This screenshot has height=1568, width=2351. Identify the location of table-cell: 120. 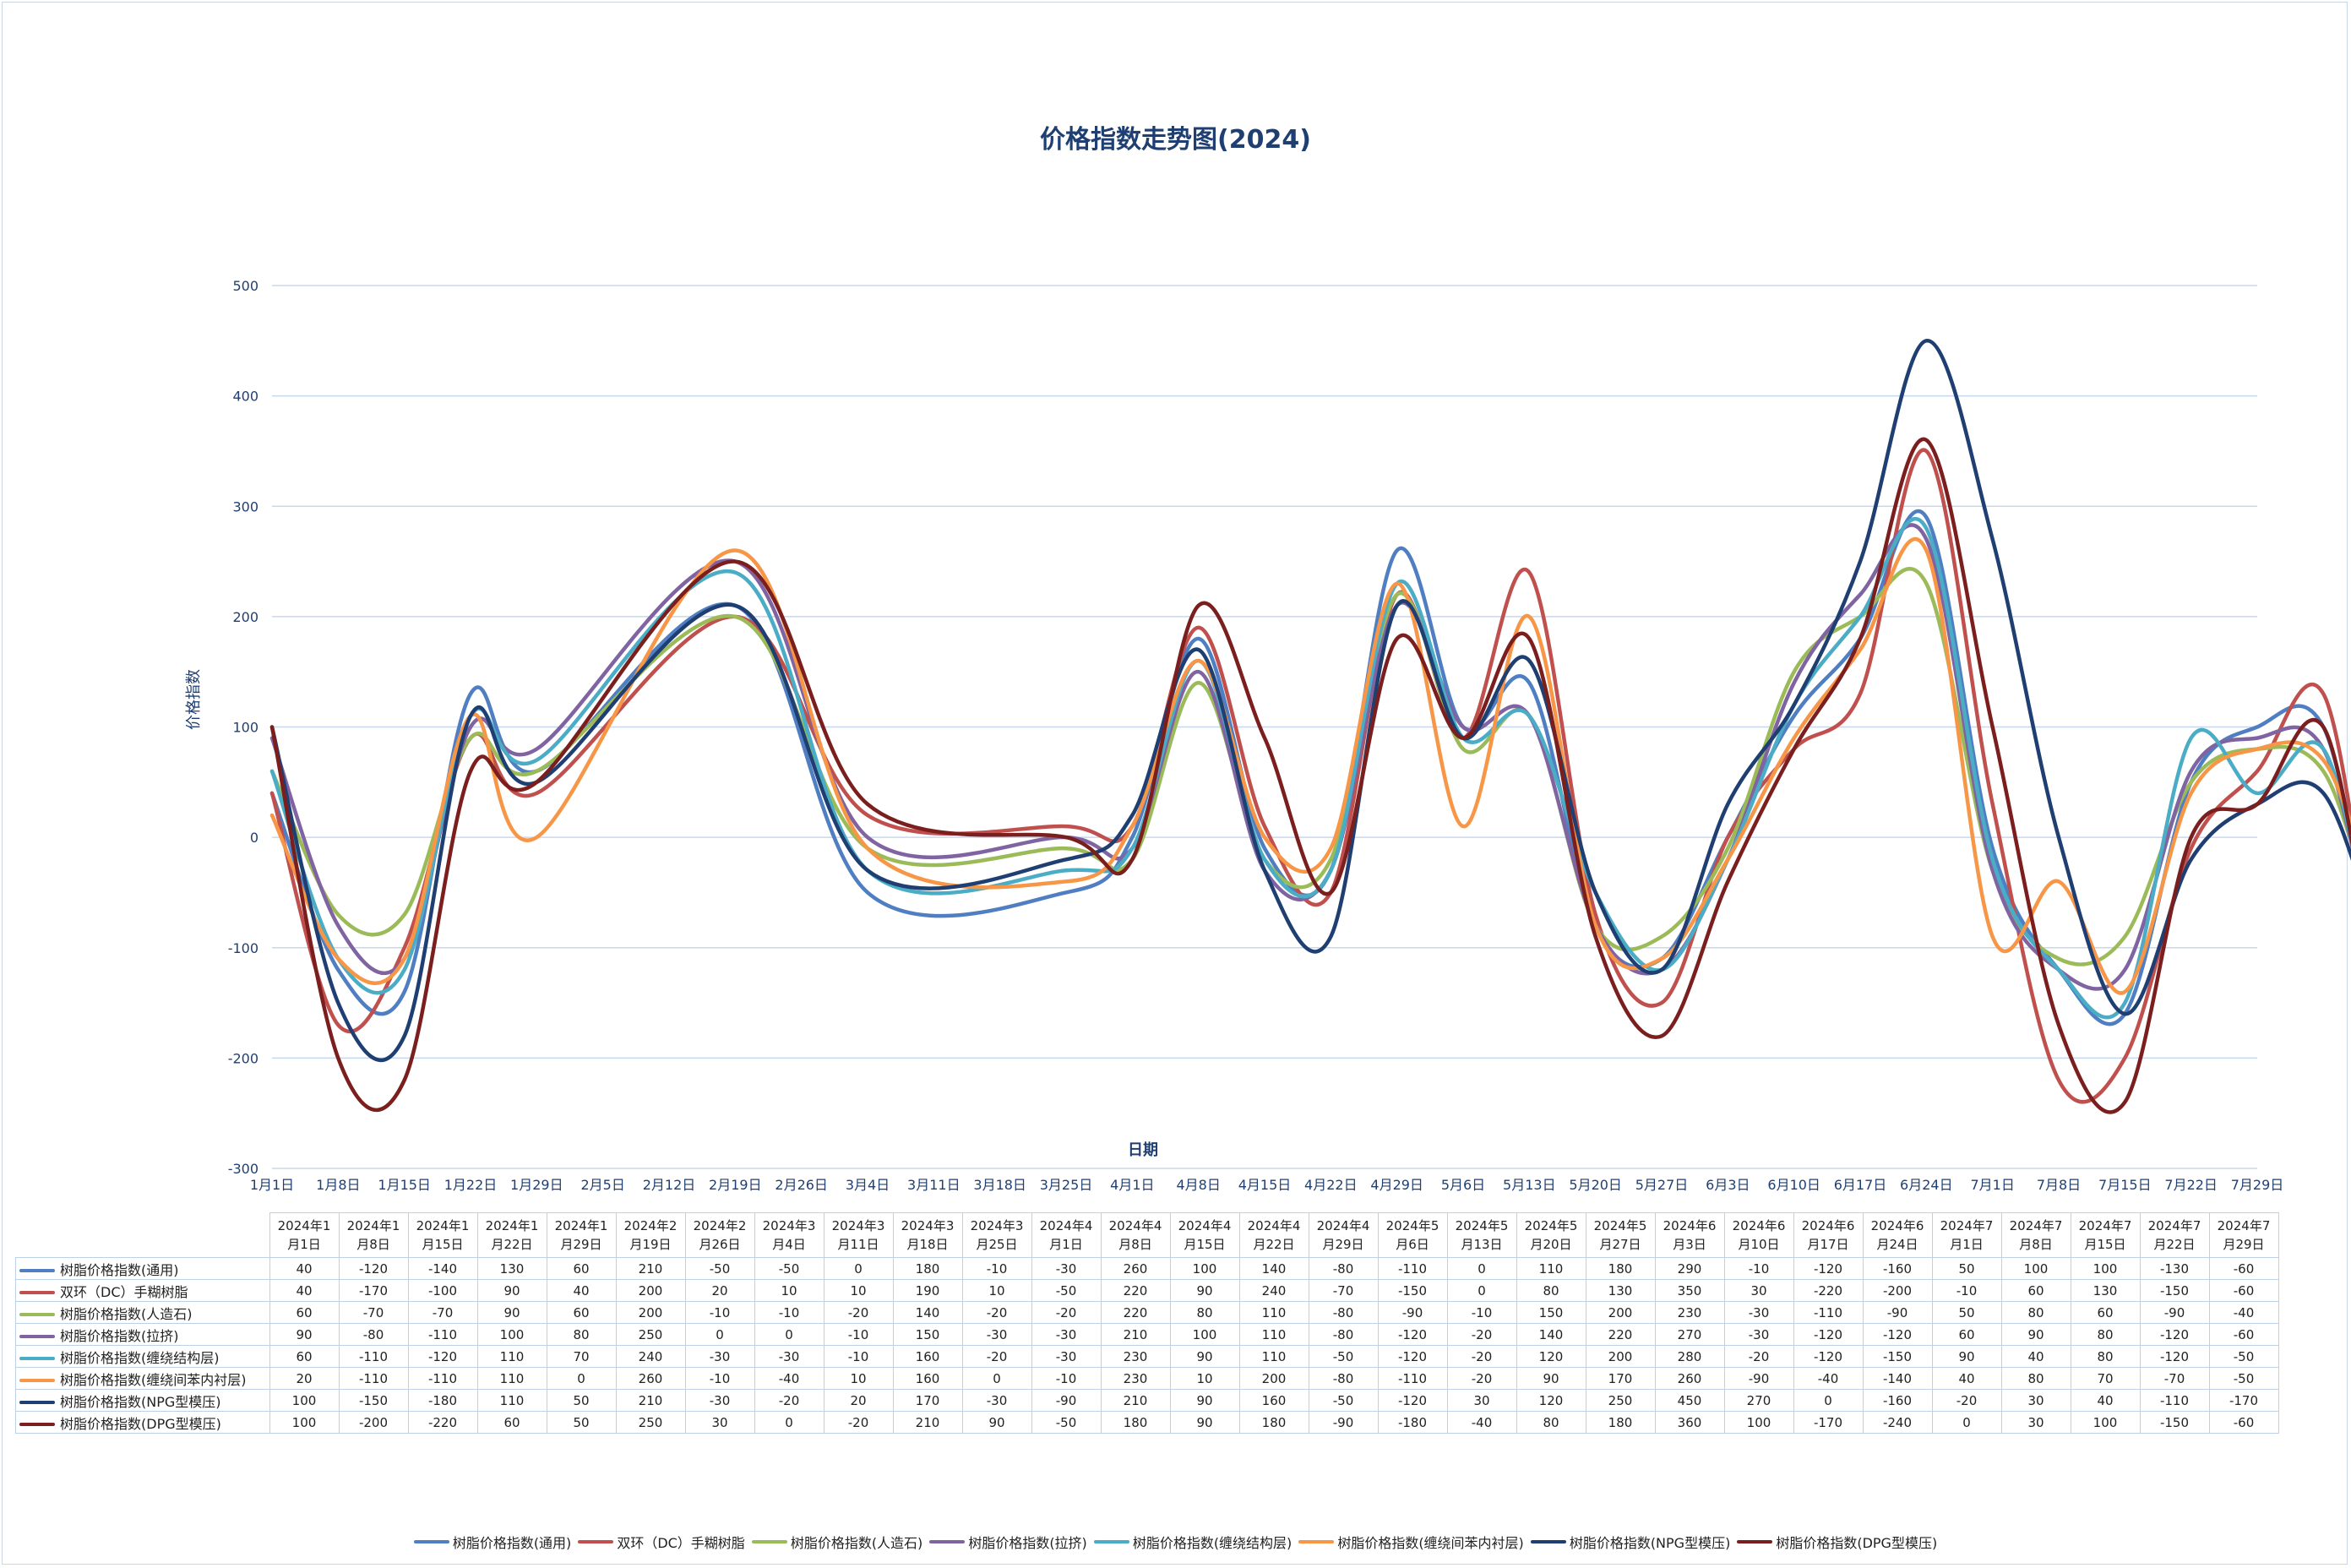
(1551, 1356).